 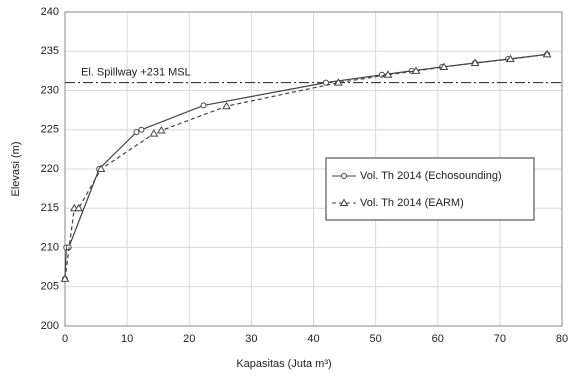 I want to click on x-tick-label: 70, so click(x=500, y=339).